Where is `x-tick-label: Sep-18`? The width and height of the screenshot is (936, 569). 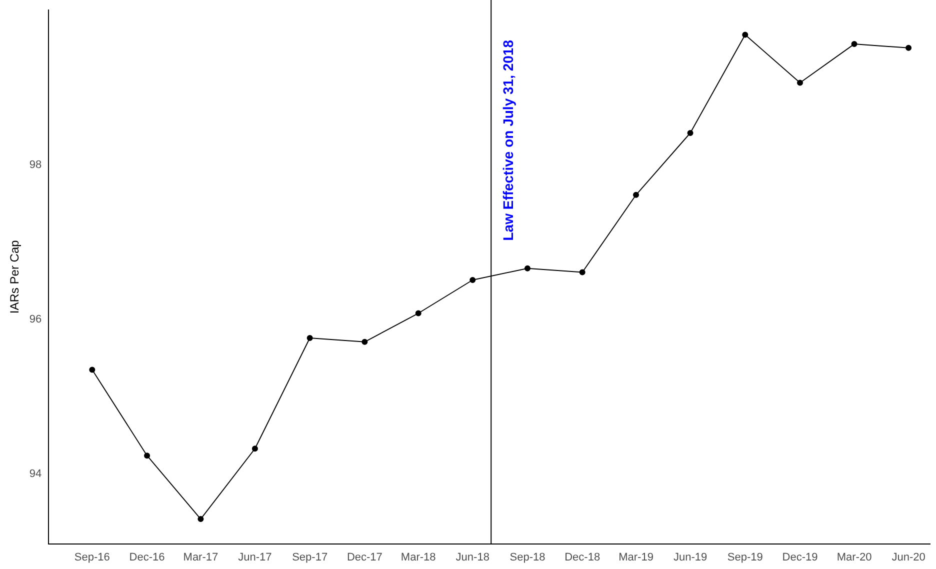
x-tick-label: Sep-18 is located at coordinates (528, 557).